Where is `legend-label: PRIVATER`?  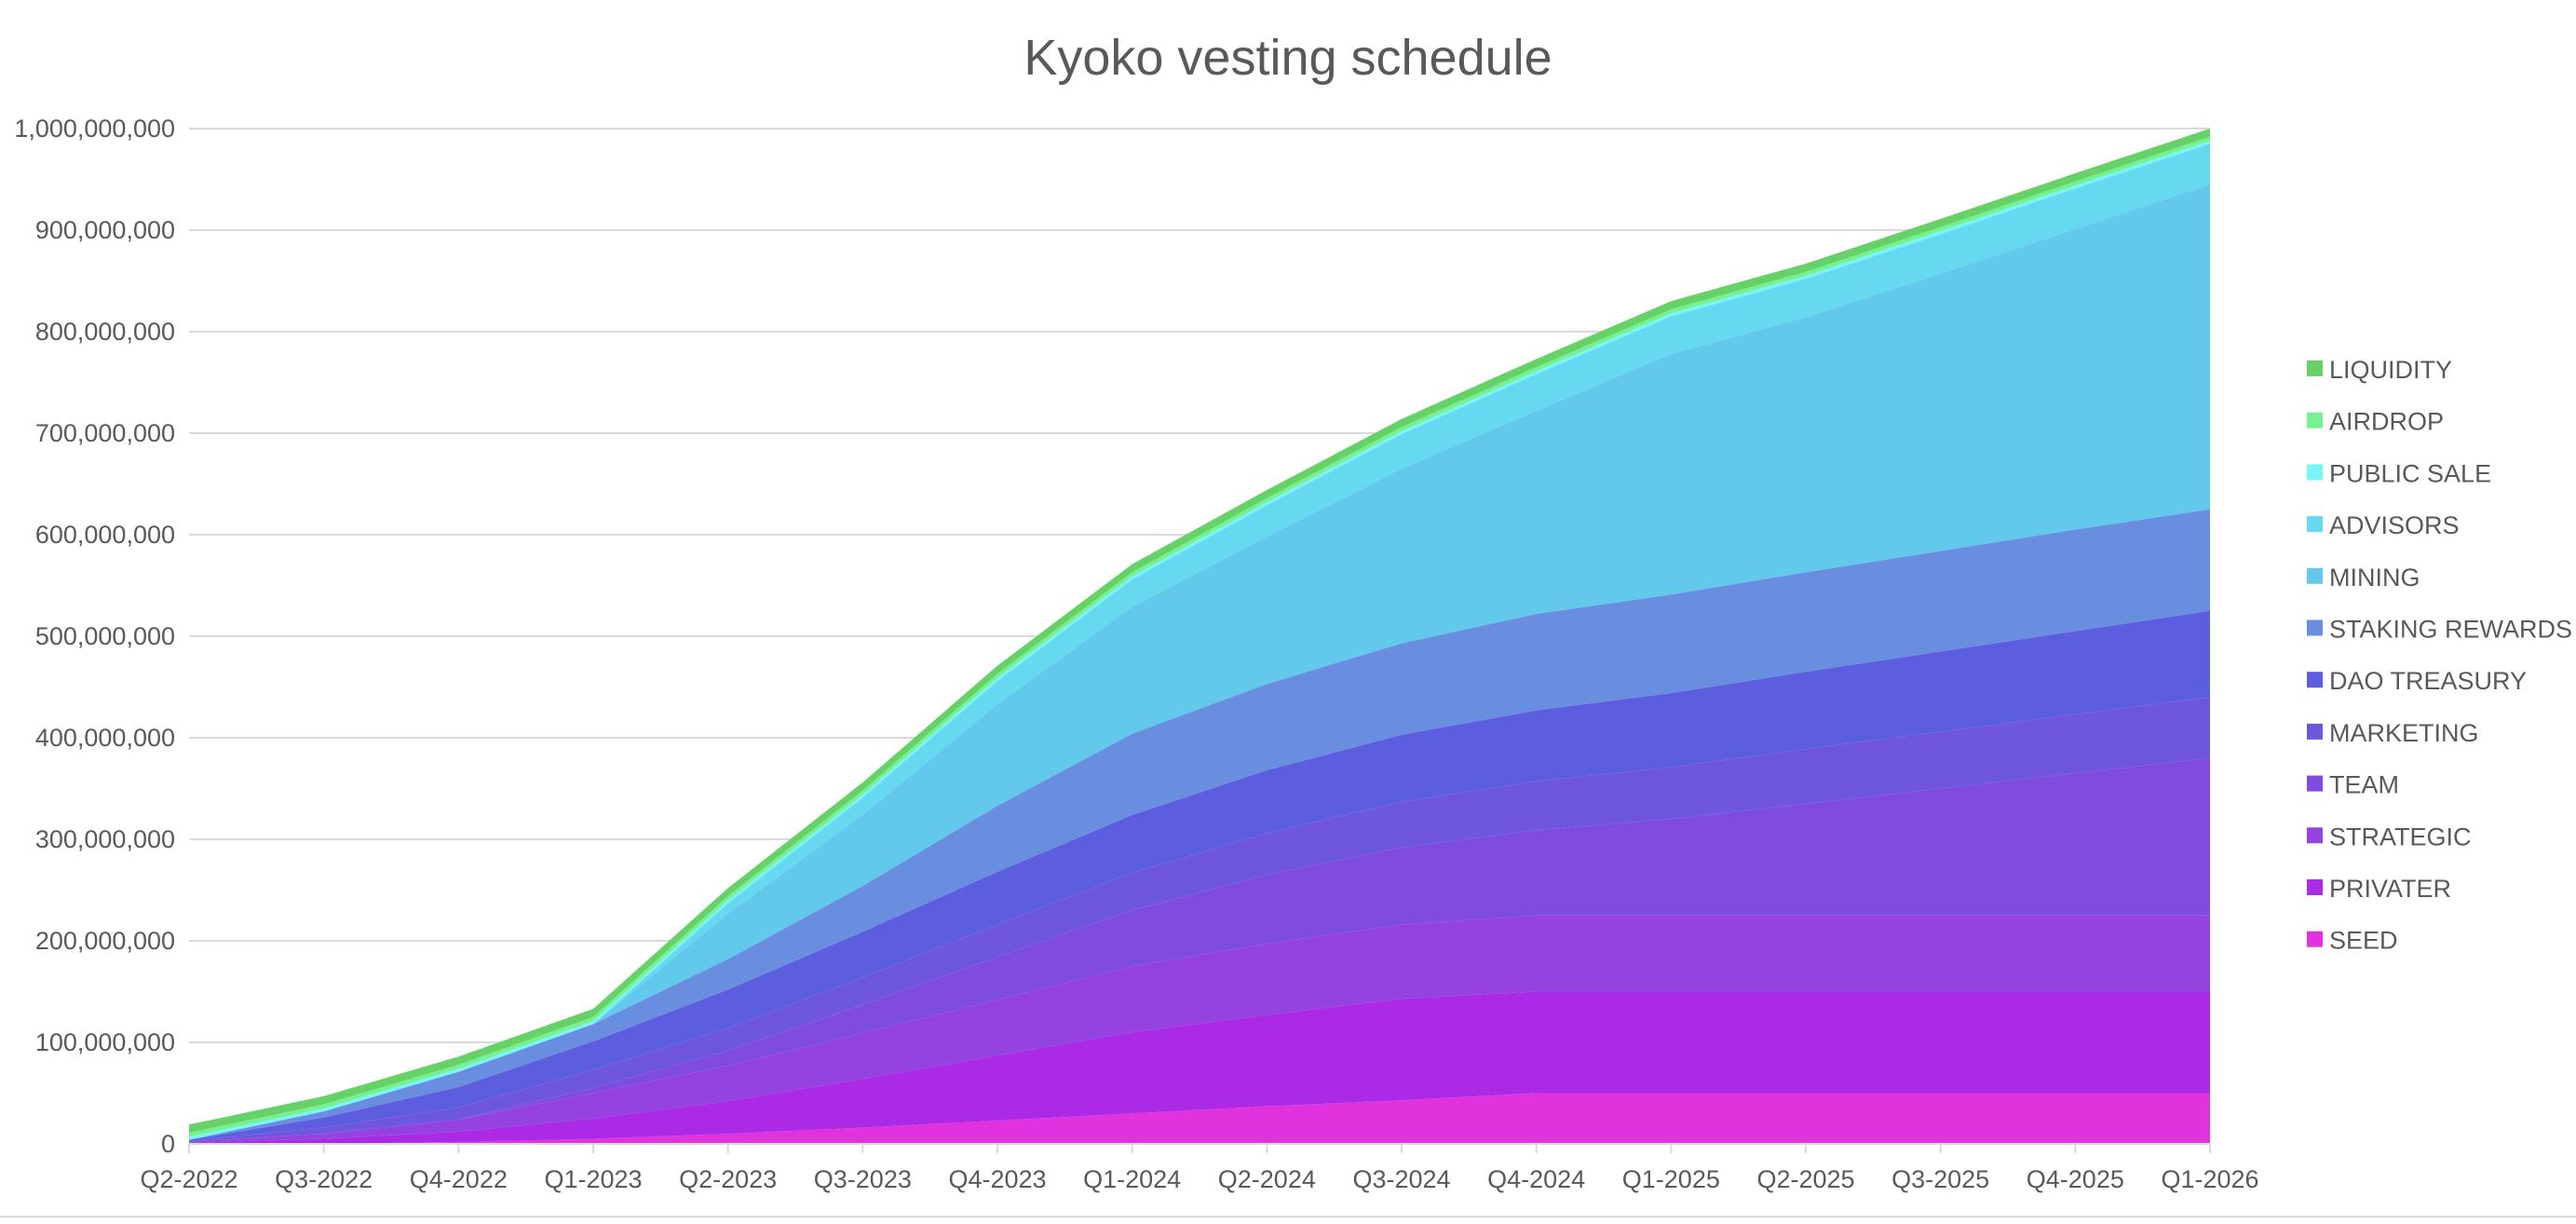
legend-label: PRIVATER is located at coordinates (2390, 889).